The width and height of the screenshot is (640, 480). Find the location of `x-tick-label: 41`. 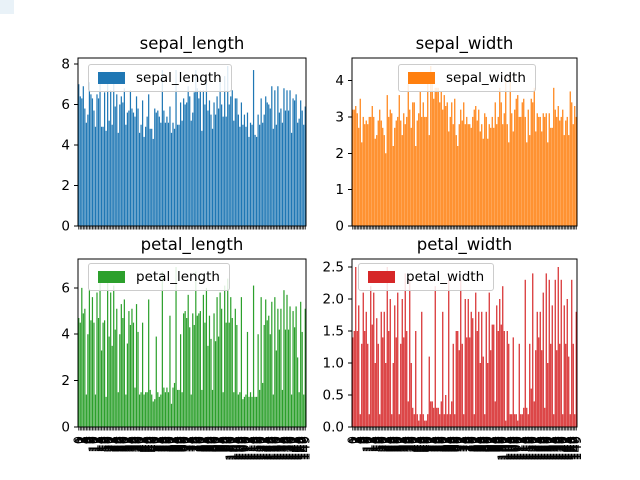

x-tick-label: 41 is located at coordinates (415, 444).